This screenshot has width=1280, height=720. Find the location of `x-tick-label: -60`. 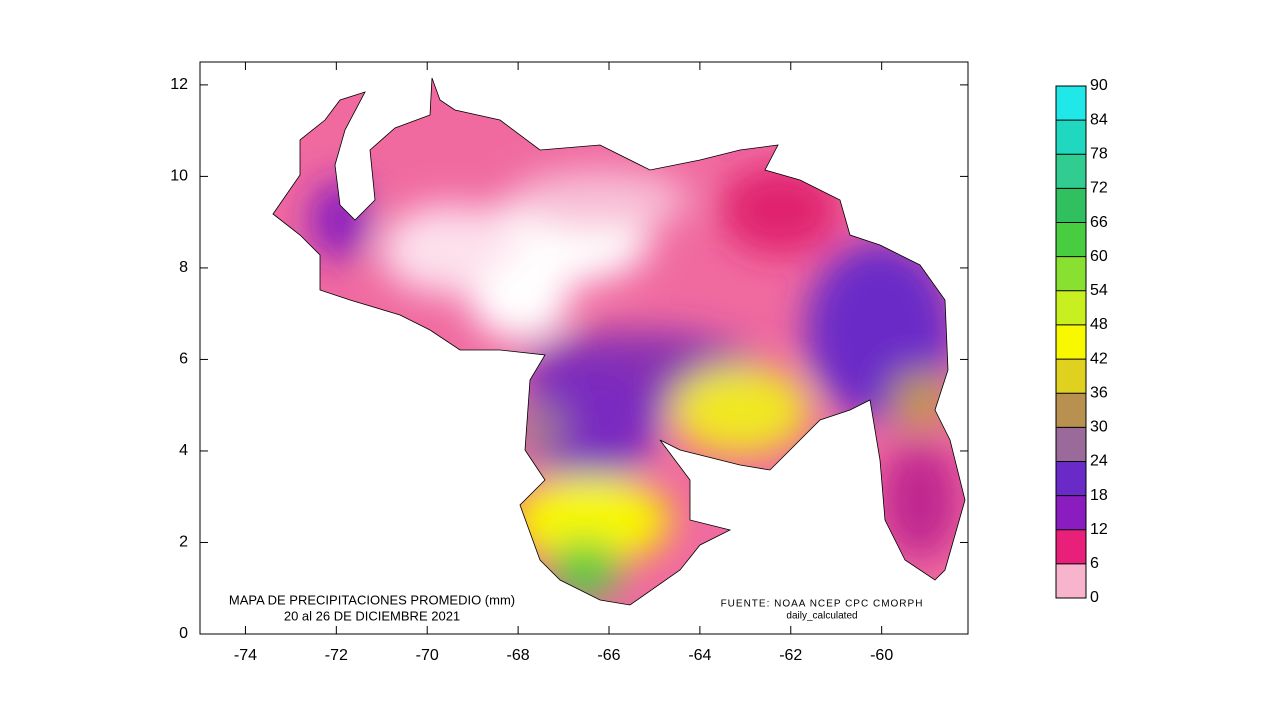

x-tick-label: -60 is located at coordinates (881, 655).